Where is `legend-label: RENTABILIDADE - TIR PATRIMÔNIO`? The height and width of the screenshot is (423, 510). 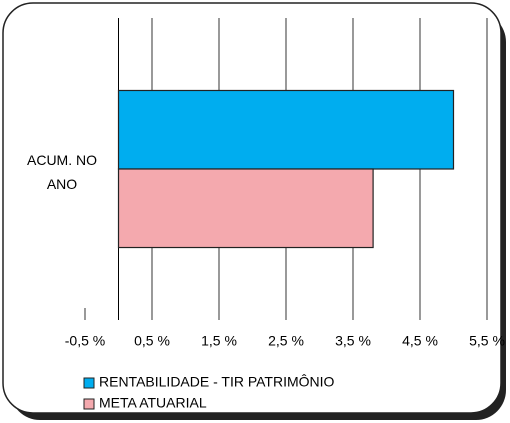
legend-label: RENTABILIDADE - TIR PATRIMÔNIO is located at coordinates (217, 382).